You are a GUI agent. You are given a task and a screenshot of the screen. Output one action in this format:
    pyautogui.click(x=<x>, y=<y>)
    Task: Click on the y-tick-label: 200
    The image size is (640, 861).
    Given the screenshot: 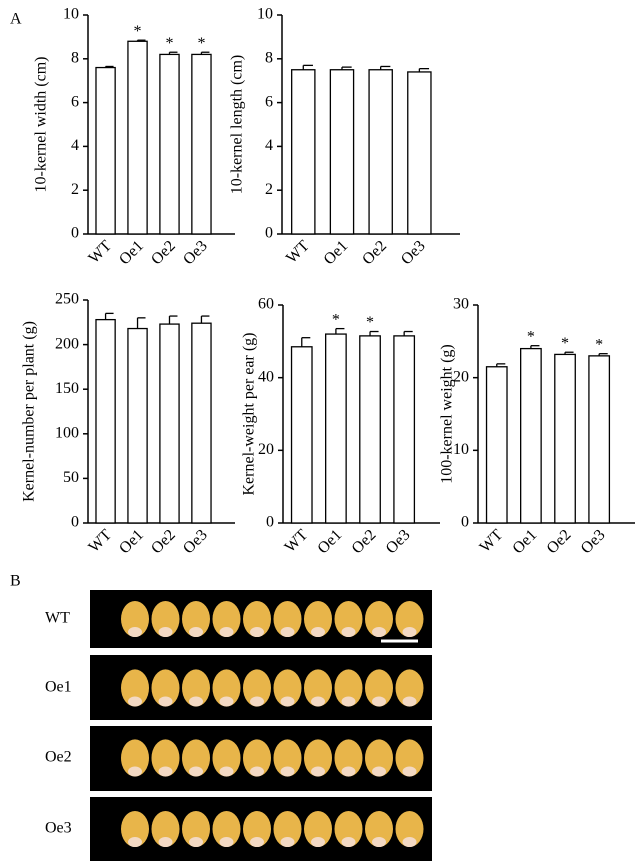 What is the action you would take?
    pyautogui.click(x=67, y=343)
    